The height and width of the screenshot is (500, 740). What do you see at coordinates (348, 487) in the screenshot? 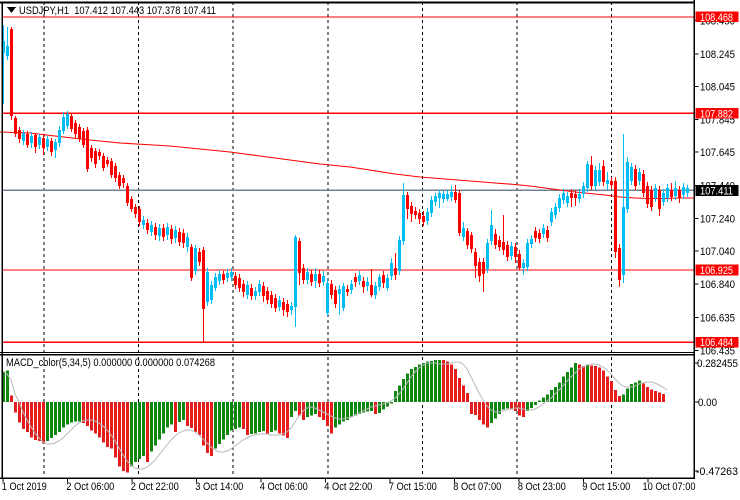
I see `svg-text: 4 Oct 22:00` at bounding box center [348, 487].